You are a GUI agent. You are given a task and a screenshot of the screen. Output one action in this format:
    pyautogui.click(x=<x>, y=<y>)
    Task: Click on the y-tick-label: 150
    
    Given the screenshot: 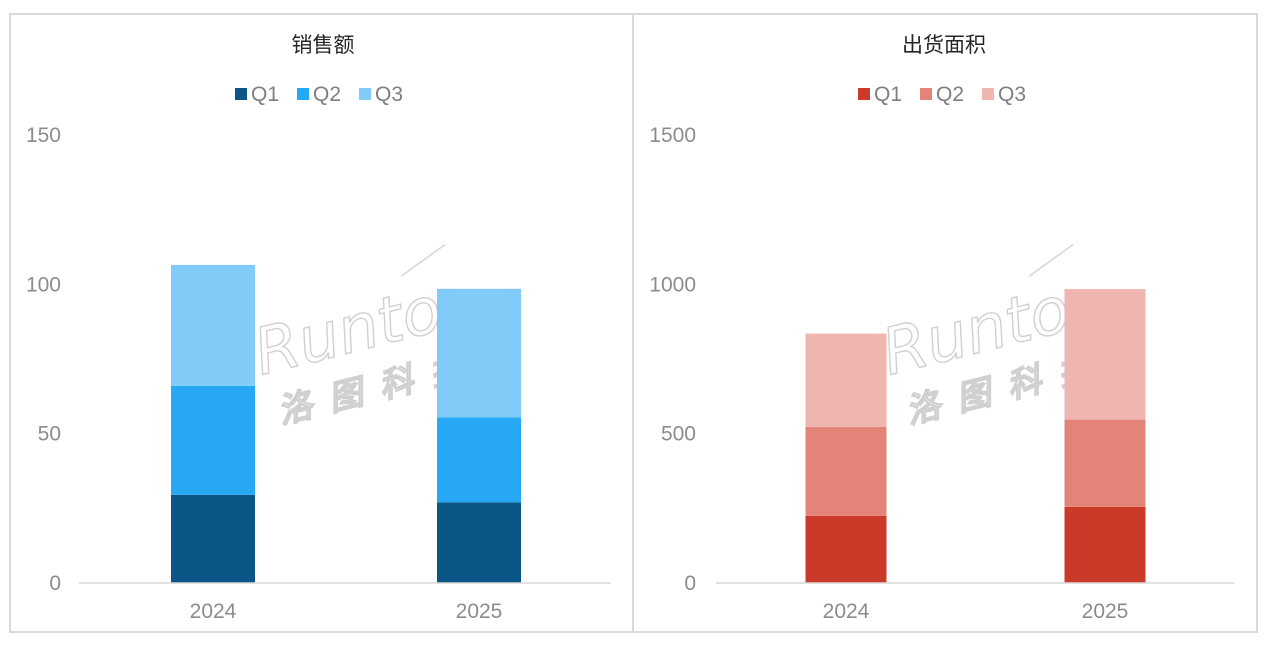 What is the action you would take?
    pyautogui.click(x=43, y=135)
    